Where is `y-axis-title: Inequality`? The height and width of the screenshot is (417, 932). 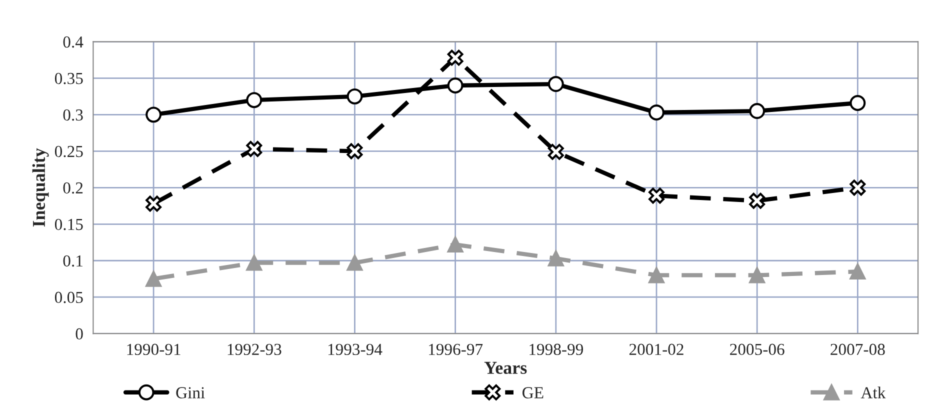
y-axis-title: Inequality is located at coordinates (40, 187).